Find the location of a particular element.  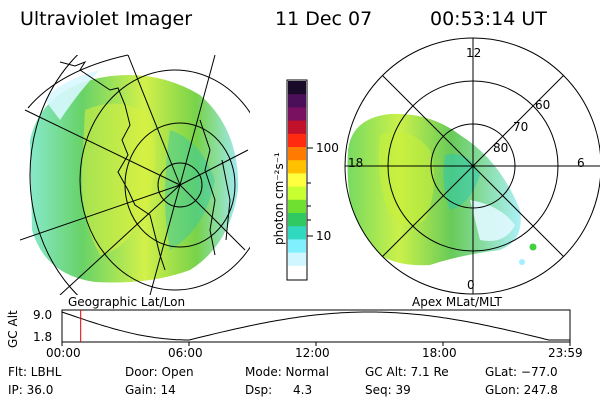

info-gain: Gain: 14 is located at coordinates (150, 390).